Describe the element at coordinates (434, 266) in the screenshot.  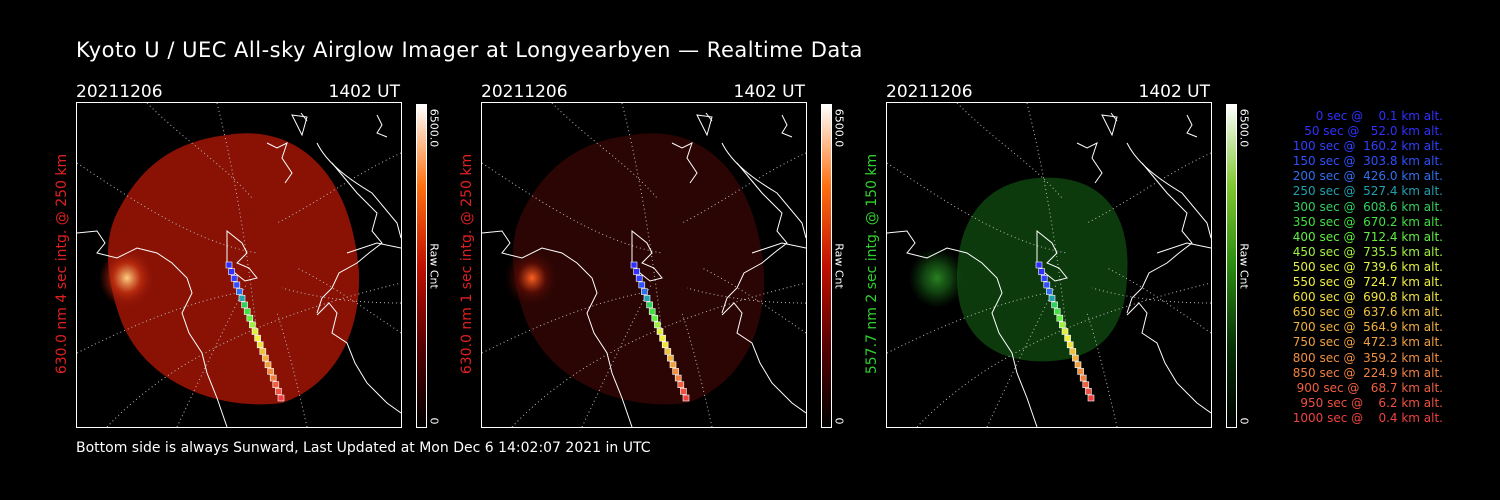
I see `panel-1-cb-label: Raw Cnt` at that location.